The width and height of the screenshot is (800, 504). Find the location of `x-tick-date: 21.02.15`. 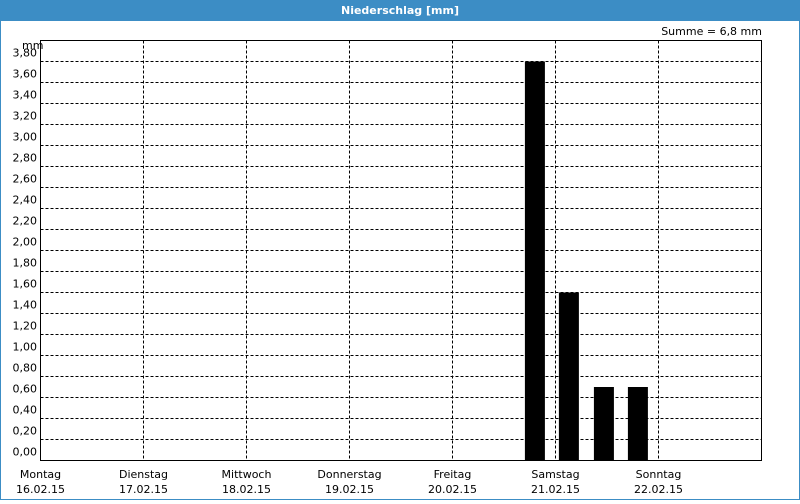

x-tick-date: 21.02.15 is located at coordinates (555, 489).